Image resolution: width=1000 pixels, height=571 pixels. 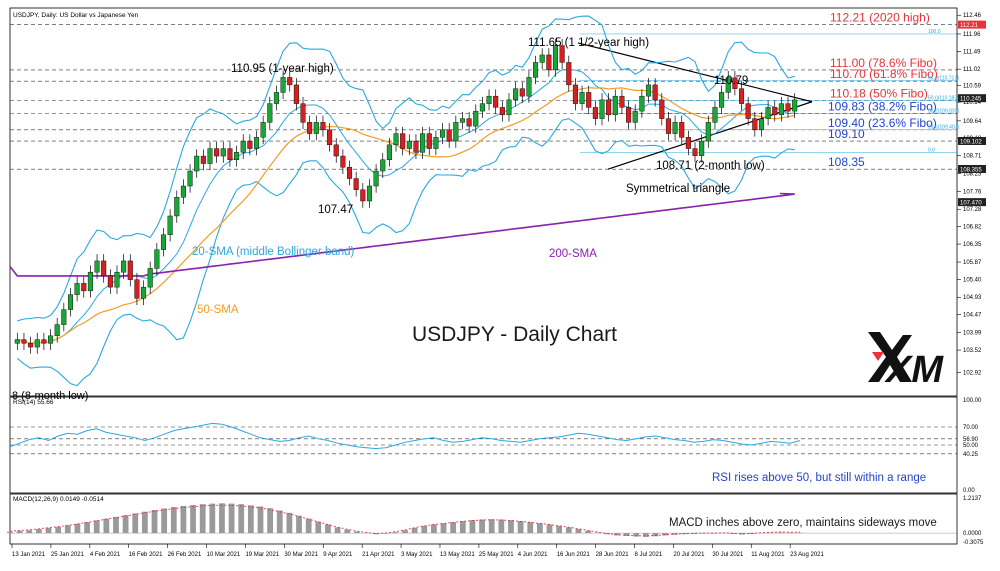 I want to click on level-label: 112.21 (2020 high), so click(x=880, y=18).